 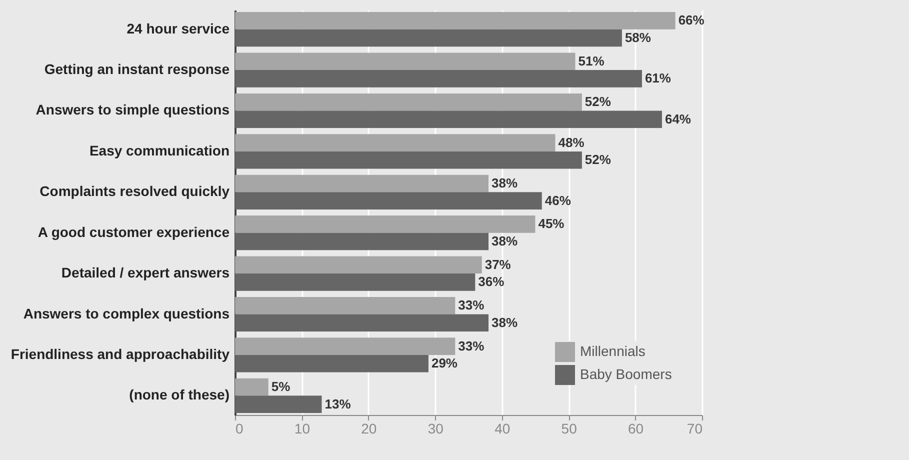 What do you see at coordinates (133, 110) in the screenshot?
I see `y-tick-label: Answers to simple questions` at bounding box center [133, 110].